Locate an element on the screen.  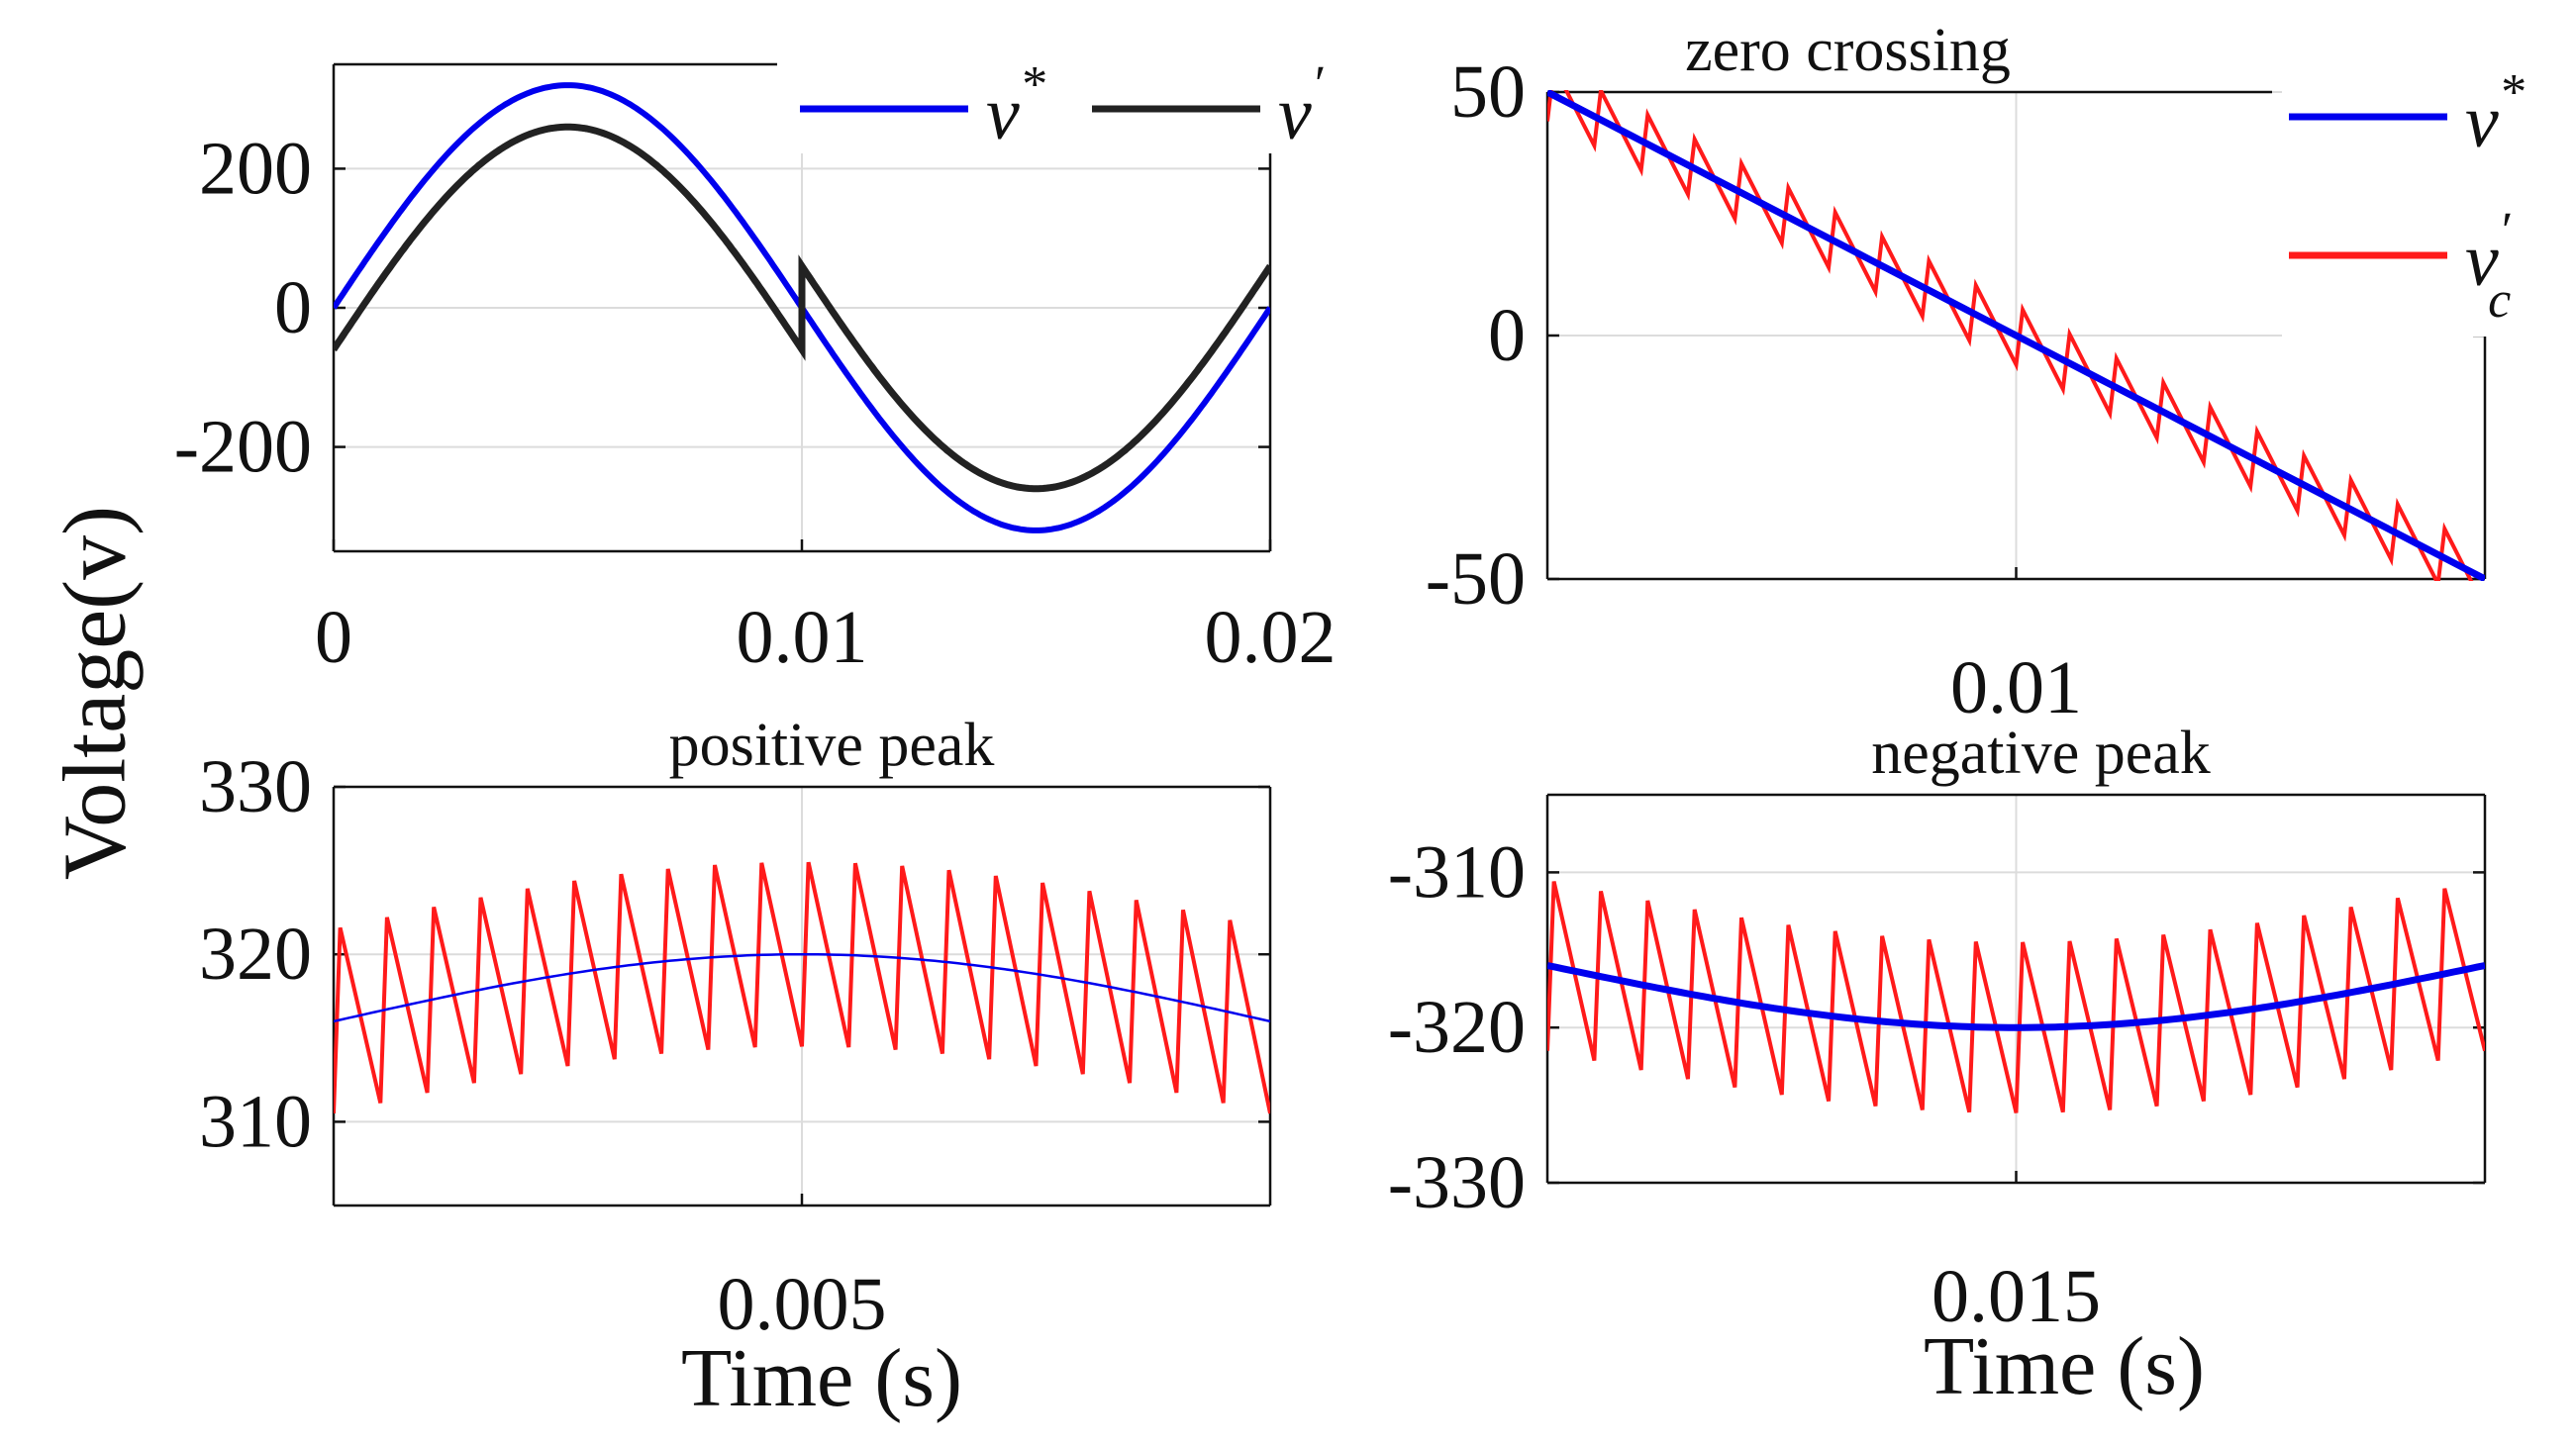
legend-box is located at coordinates (2429, 203).